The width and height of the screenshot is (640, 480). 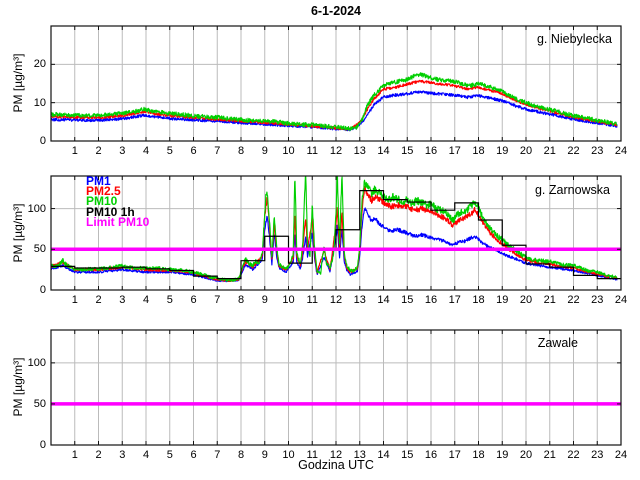 What do you see at coordinates (334, 101) in the screenshot?
I see `series-line-pm10` at bounding box center [334, 101].